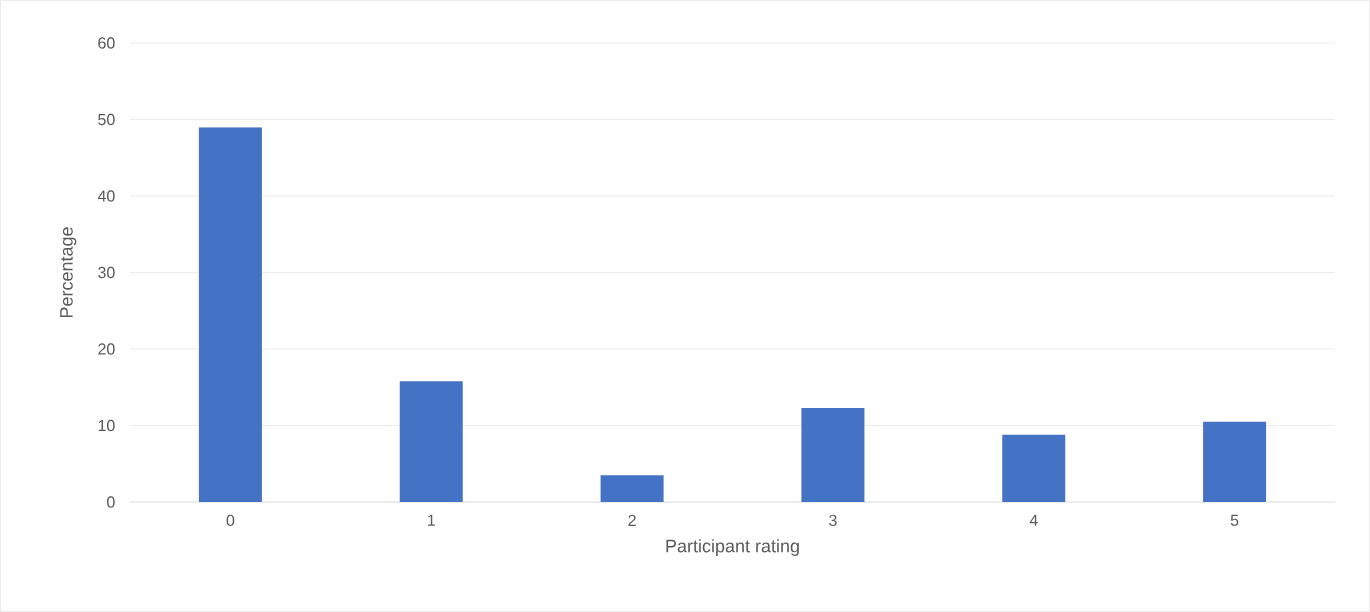  What do you see at coordinates (68, 272) in the screenshot?
I see `y-axis-title: Percentage` at bounding box center [68, 272].